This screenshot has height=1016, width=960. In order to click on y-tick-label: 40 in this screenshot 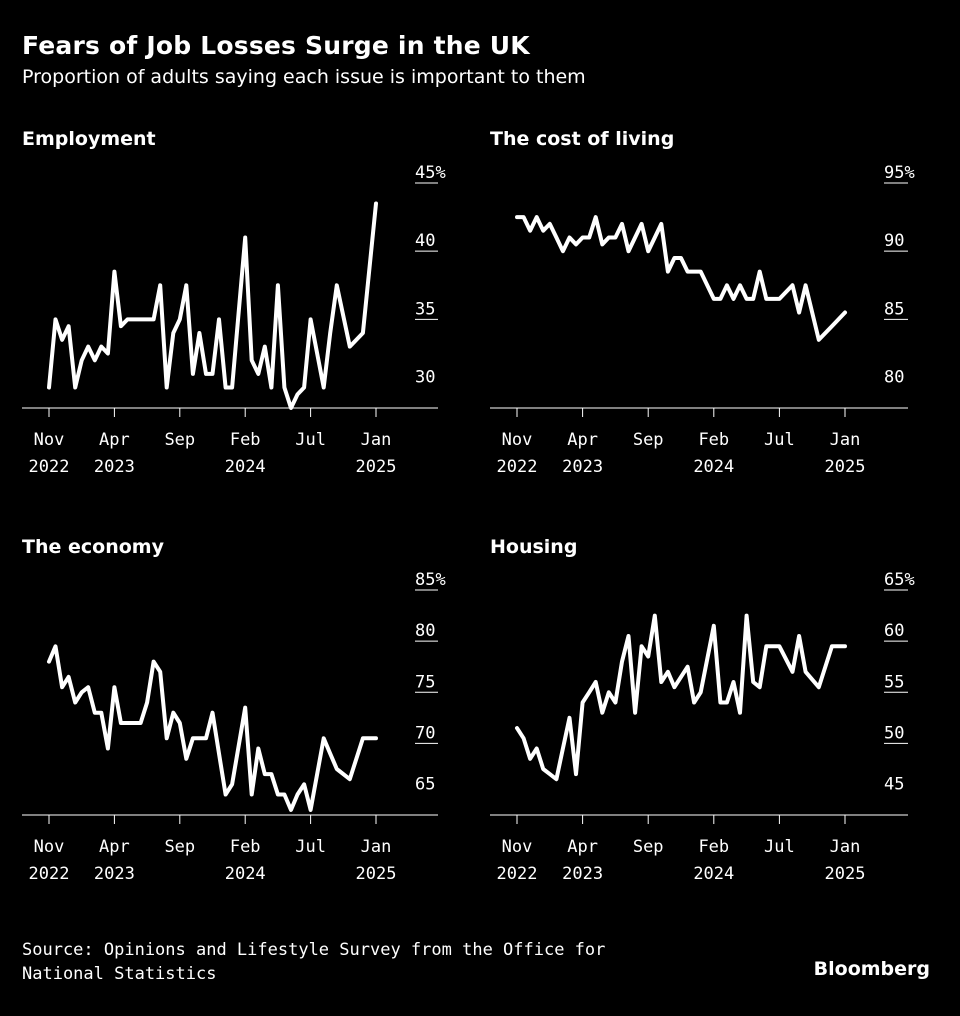, I will do `click(425, 241)`.